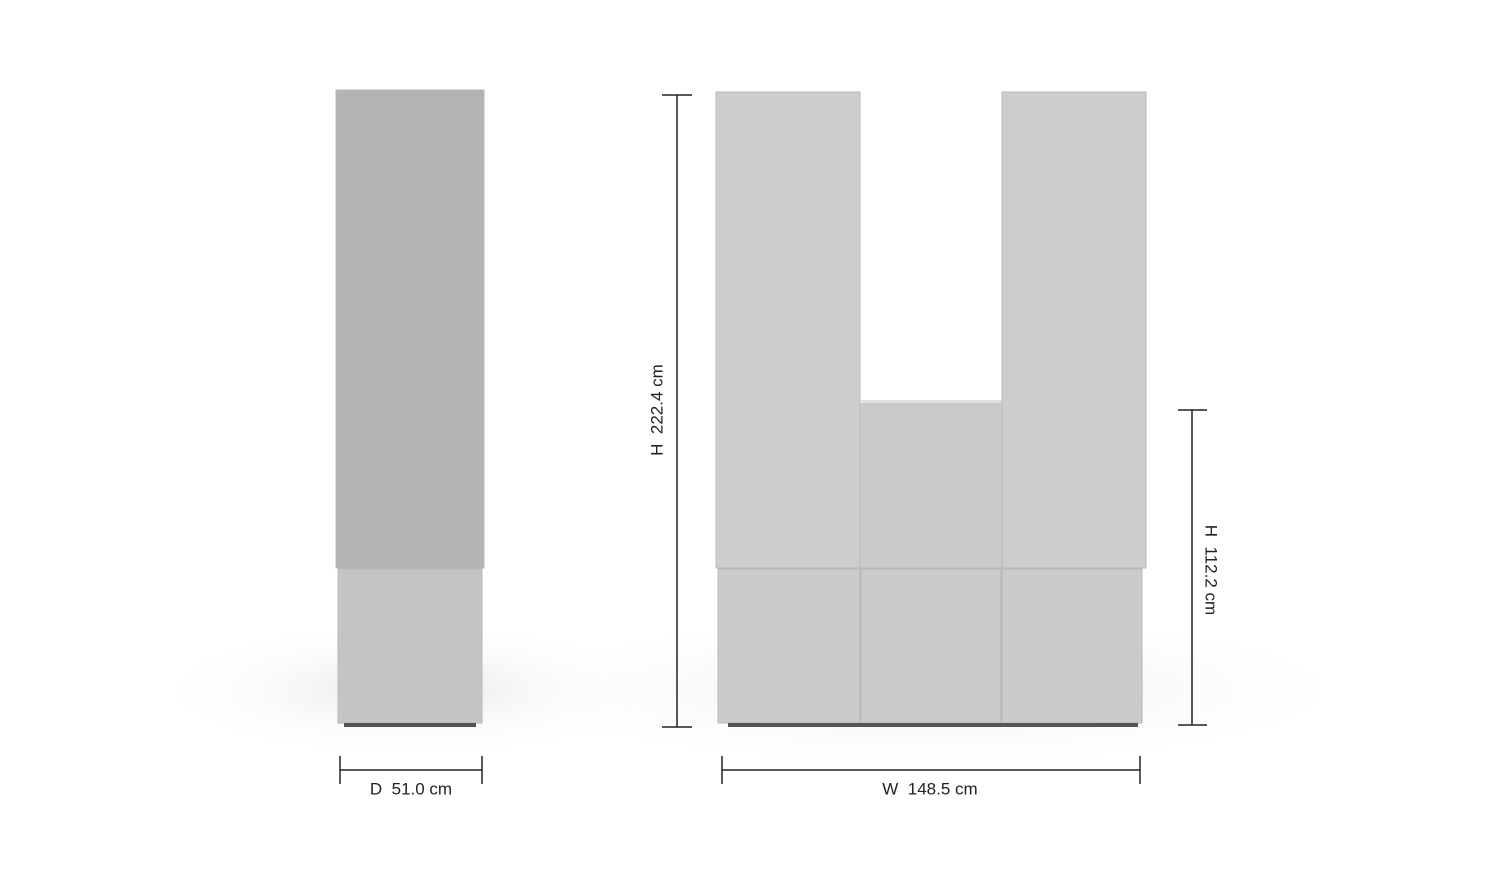  Describe the element at coordinates (1074, 330) in the screenshot. I see `door-upper-right` at that location.